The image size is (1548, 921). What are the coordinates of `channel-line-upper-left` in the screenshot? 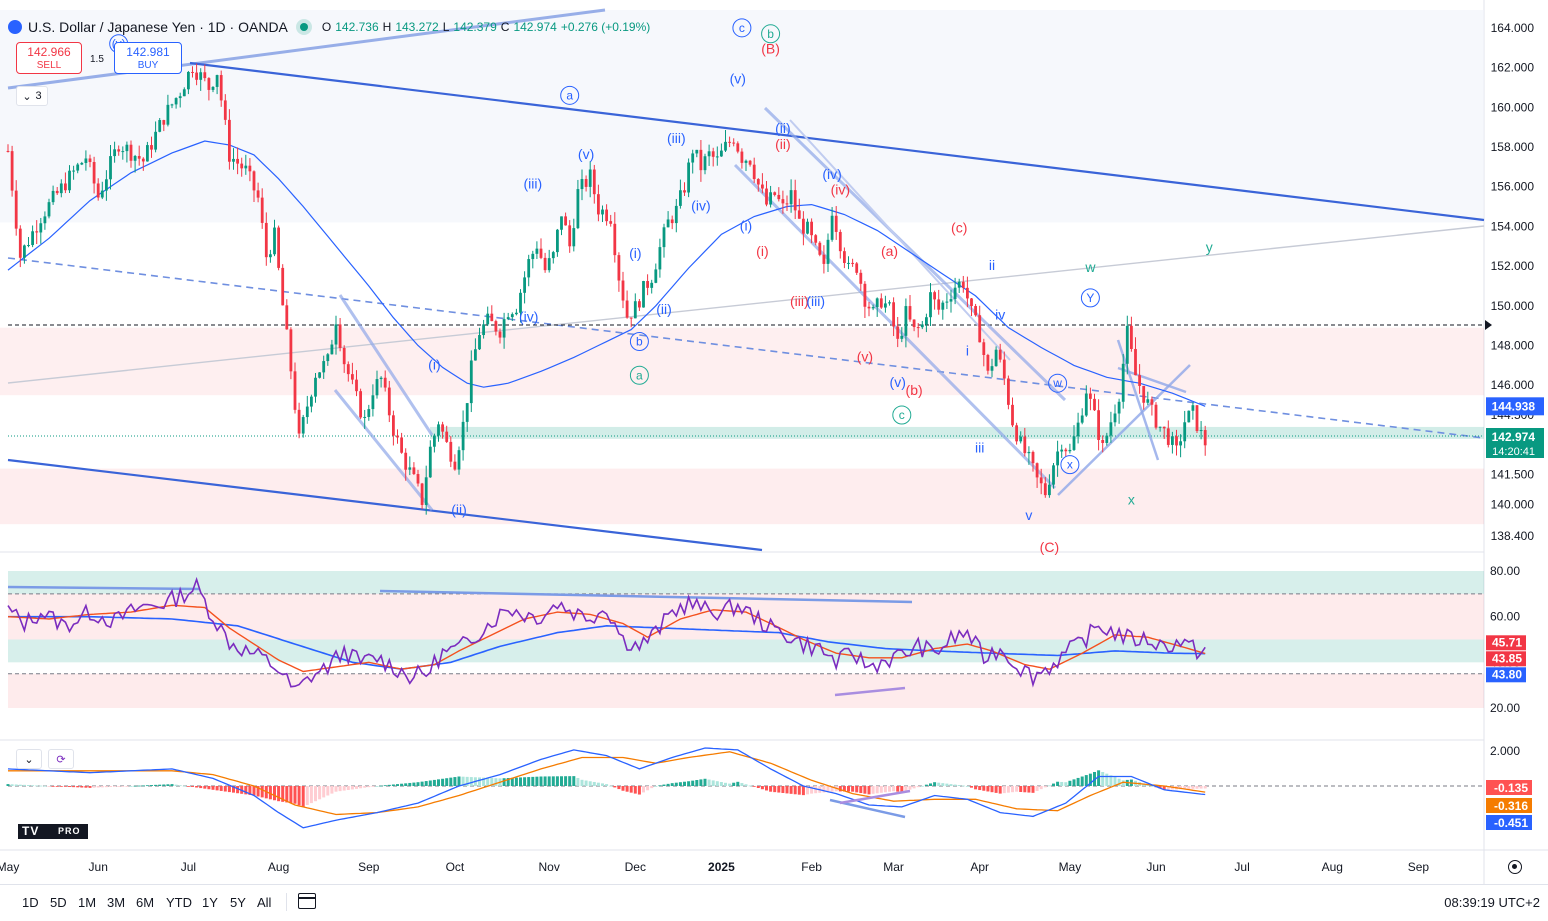 It's located at (306, 49).